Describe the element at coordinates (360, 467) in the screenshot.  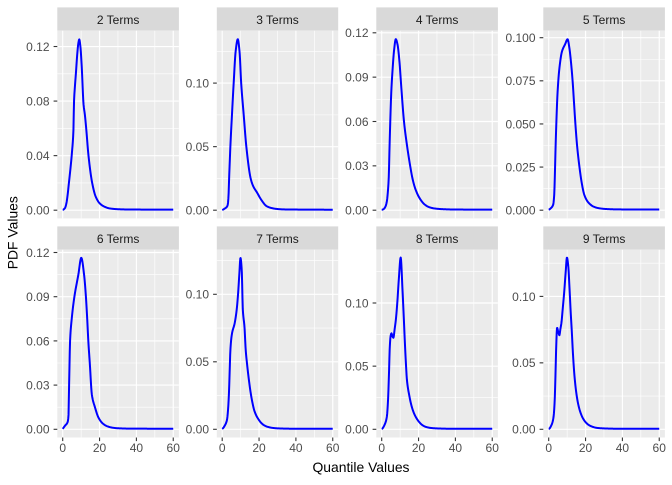
I see `svg-text: Quantile Values` at that location.